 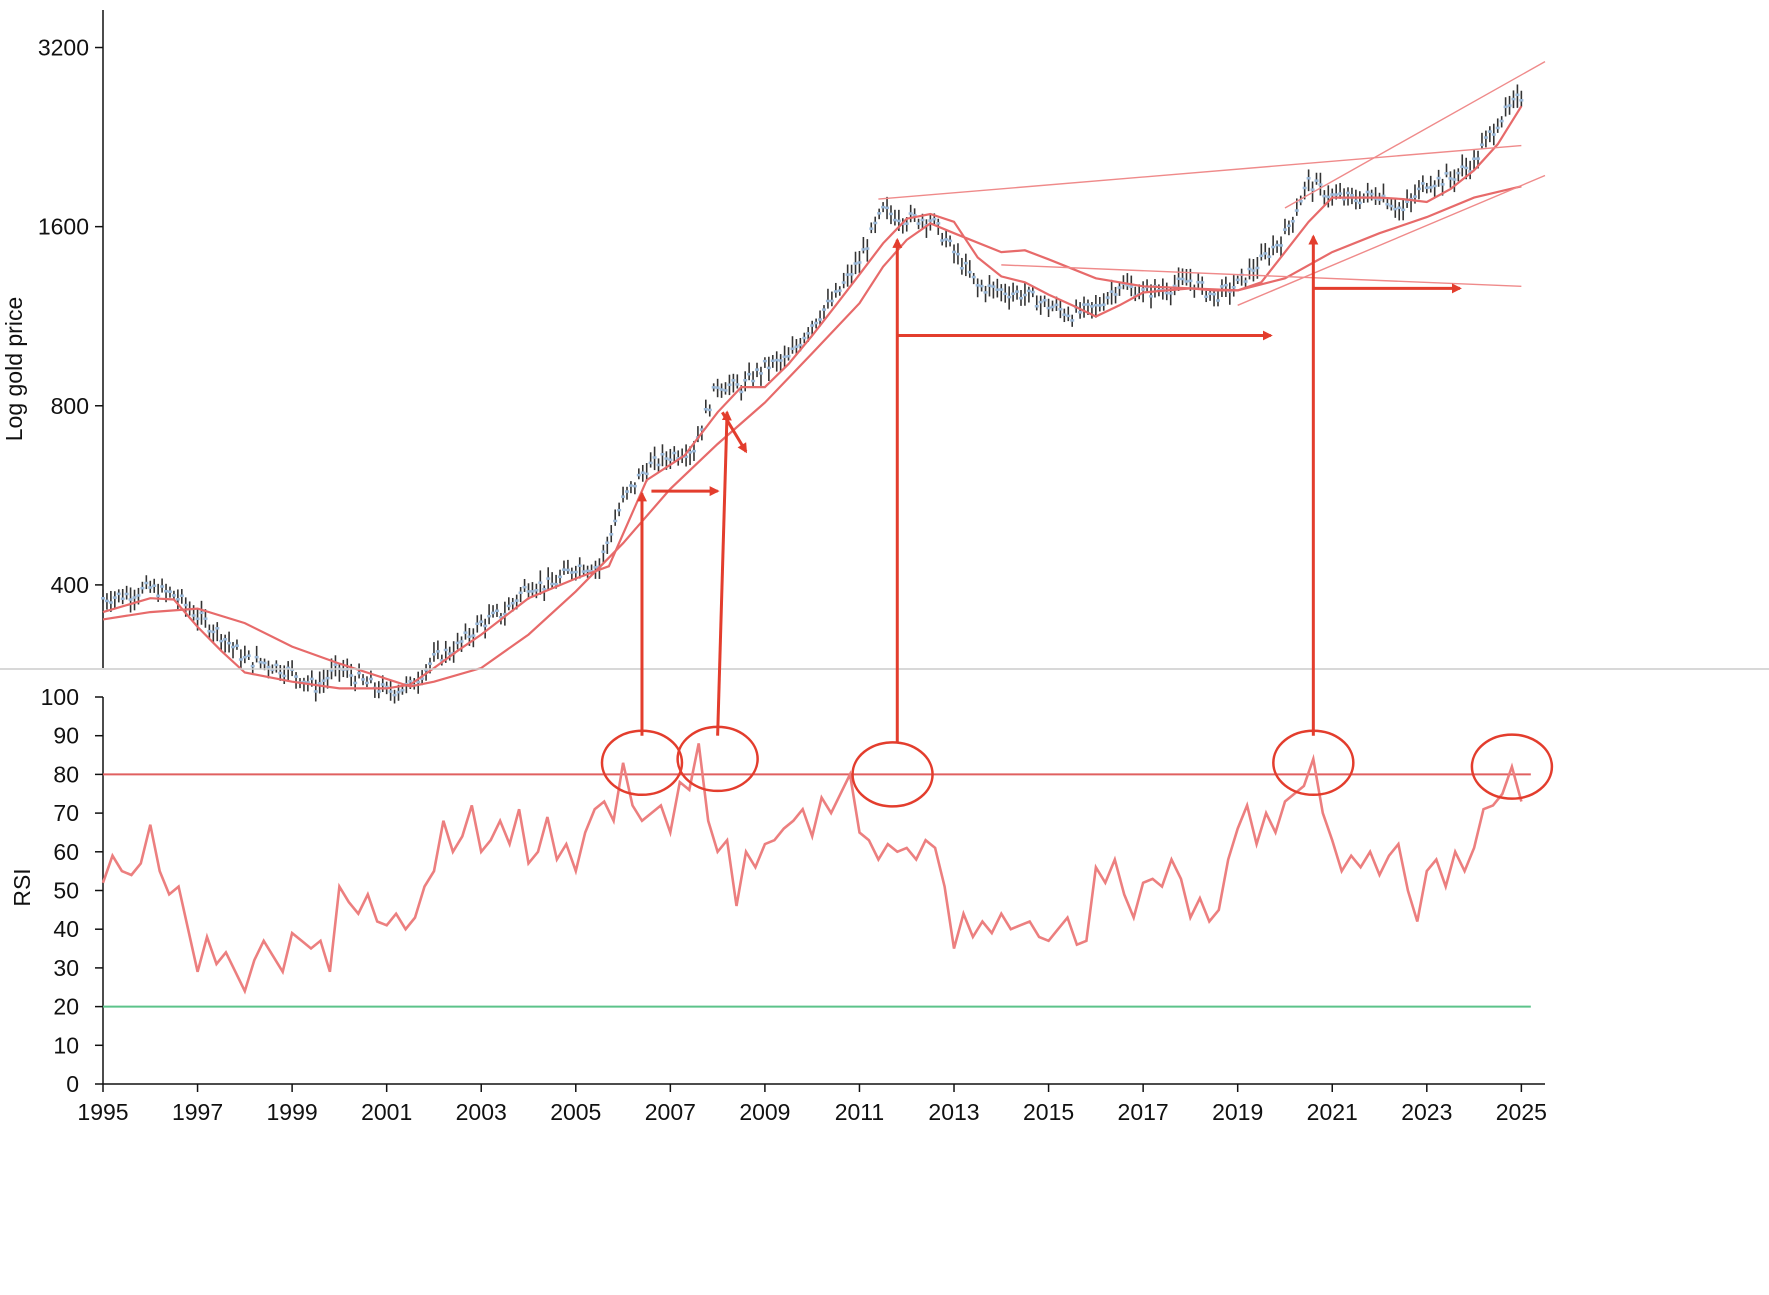 What do you see at coordinates (66, 929) in the screenshot?
I see `rsi-y-tick-label: 40` at bounding box center [66, 929].